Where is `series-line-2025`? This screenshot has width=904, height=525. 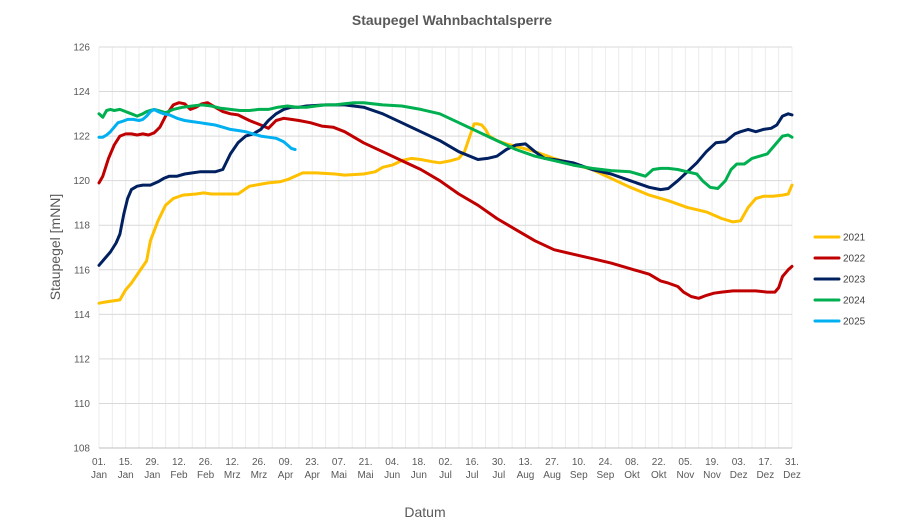 series-line-2025 is located at coordinates (197, 129).